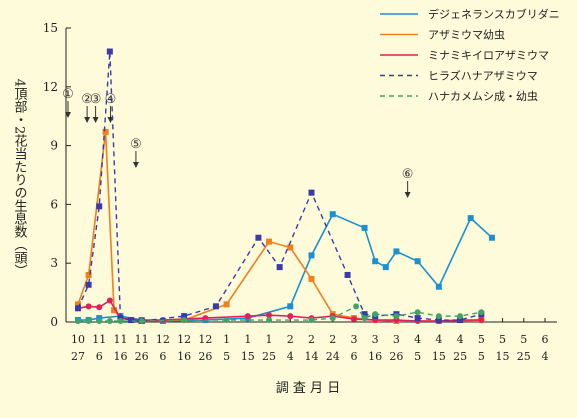  What do you see at coordinates (68, 94) in the screenshot?
I see `annotation-label: ①` at bounding box center [68, 94].